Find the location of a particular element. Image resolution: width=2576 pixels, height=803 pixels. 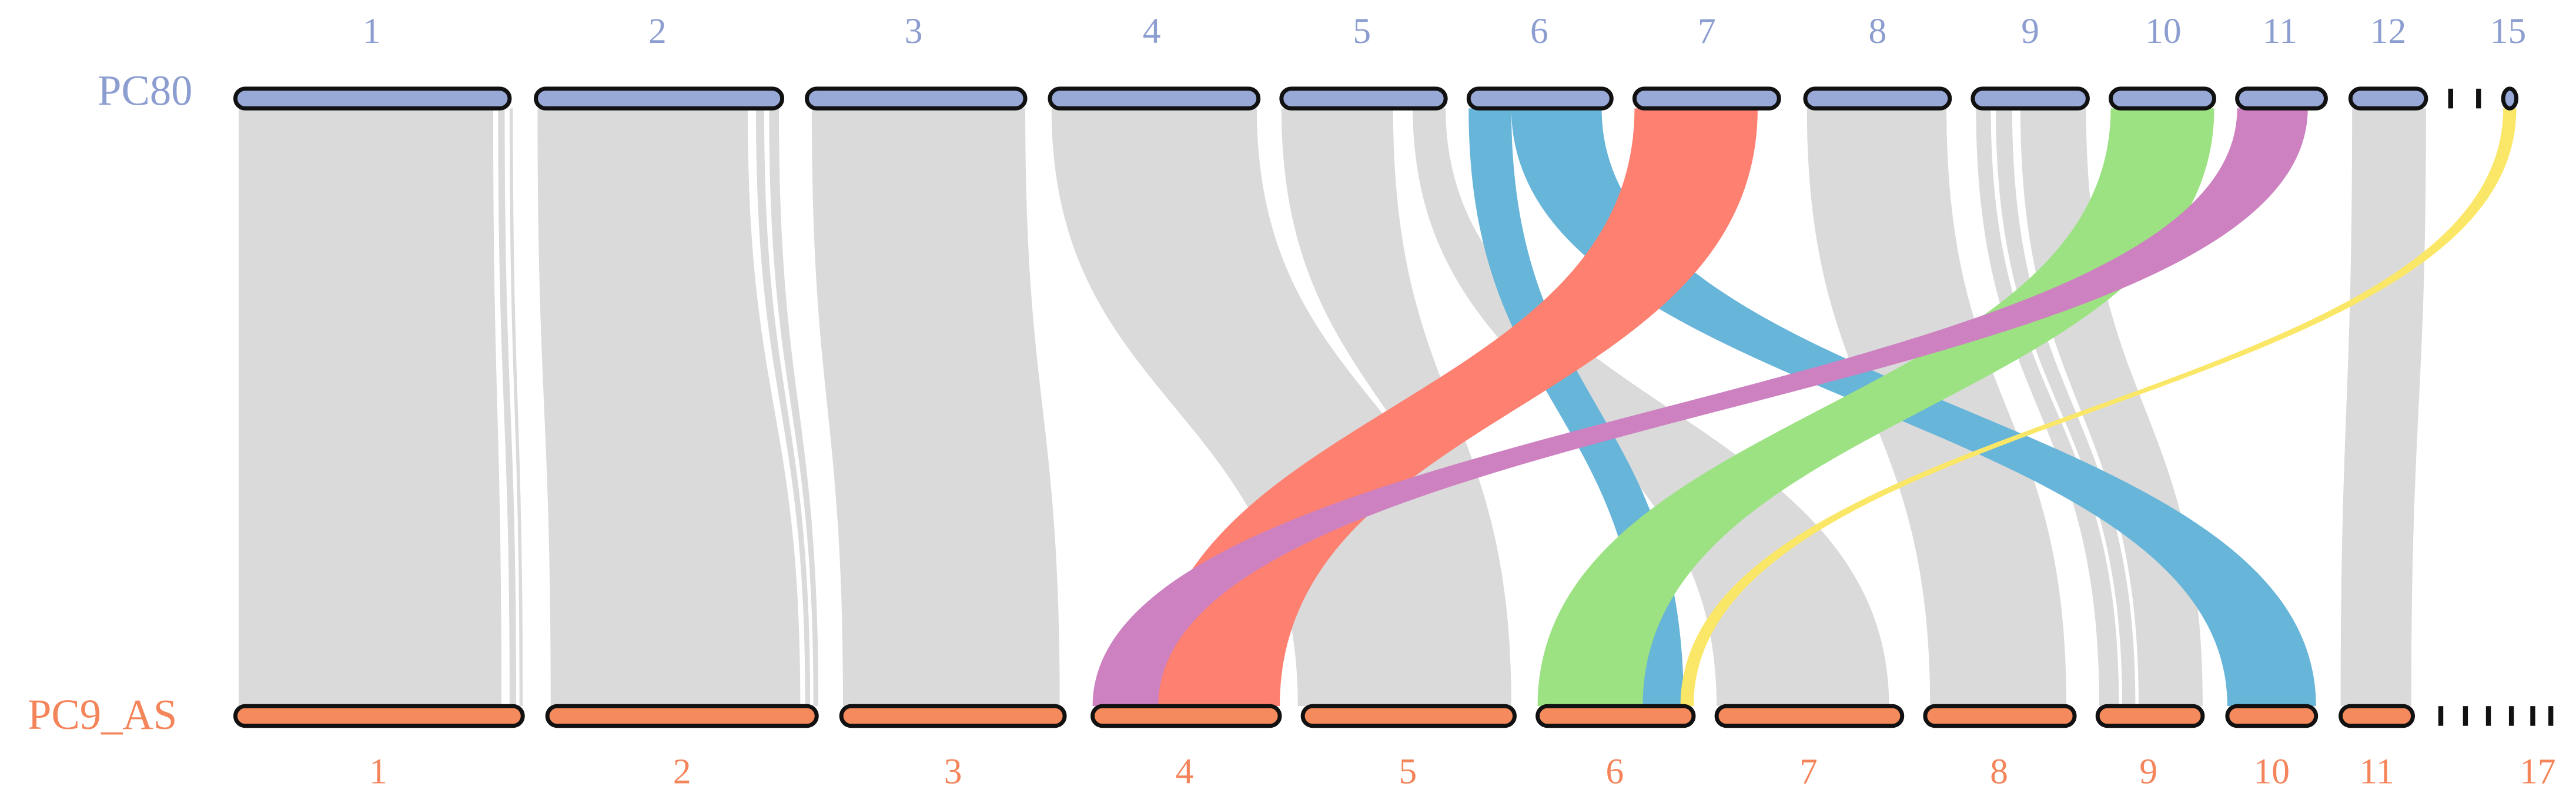

top-chromosome-label: 9 is located at coordinates (2030, 31).